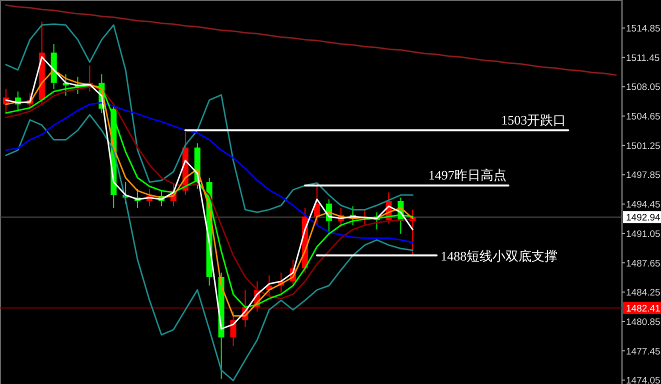 The height and width of the screenshot is (384, 661). What do you see at coordinates (643, 146) in the screenshot?
I see `y-tick-label: 1501.25` at bounding box center [643, 146].